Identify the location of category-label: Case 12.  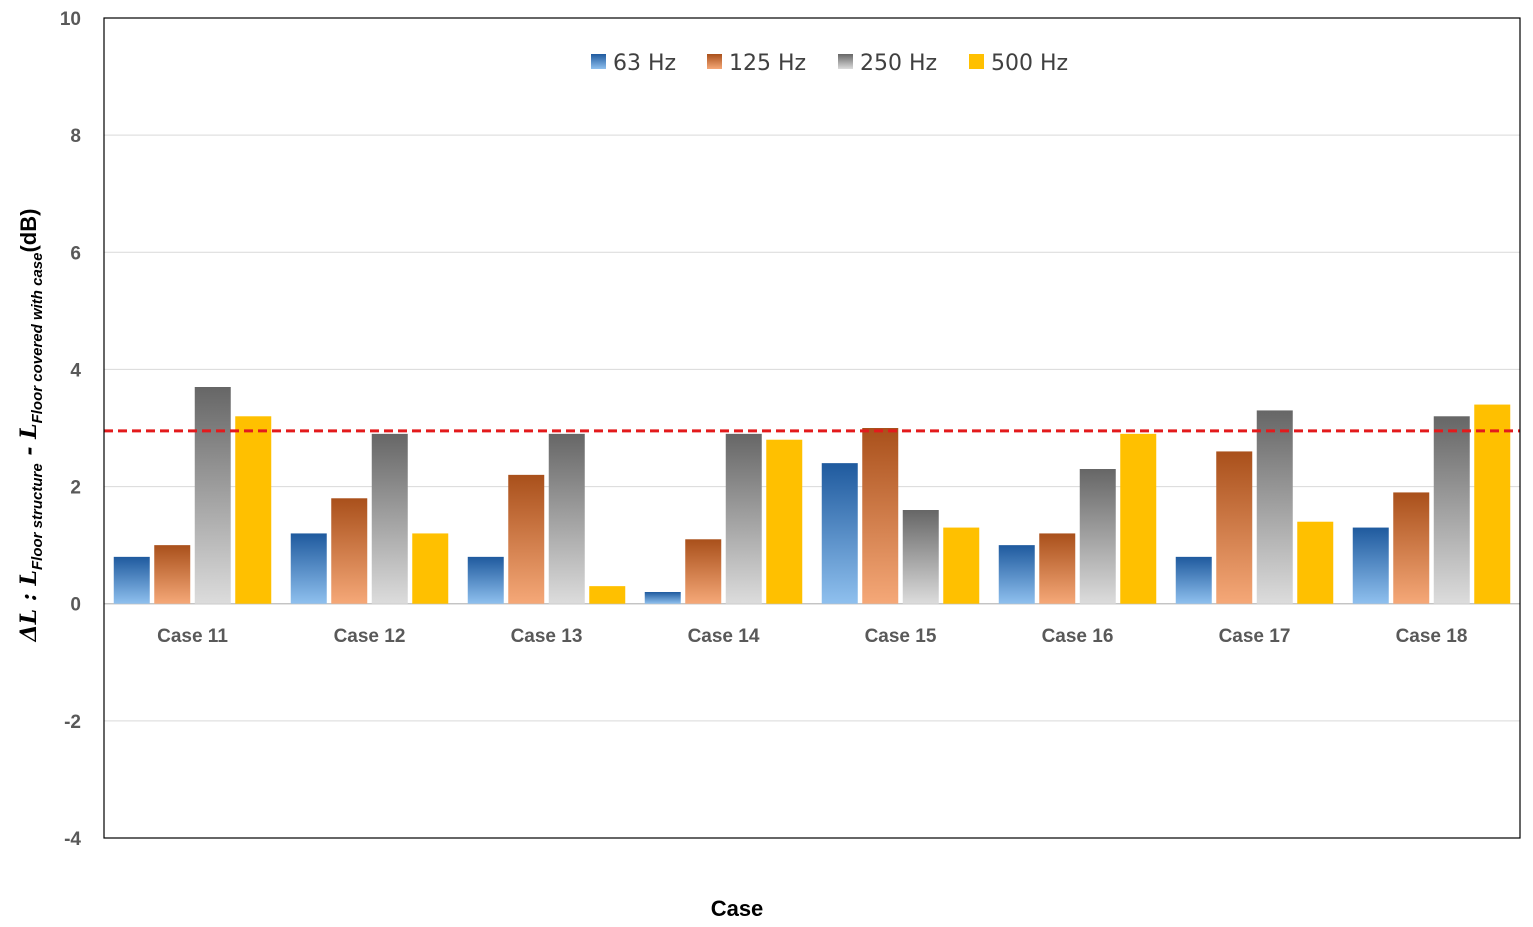
(370, 636).